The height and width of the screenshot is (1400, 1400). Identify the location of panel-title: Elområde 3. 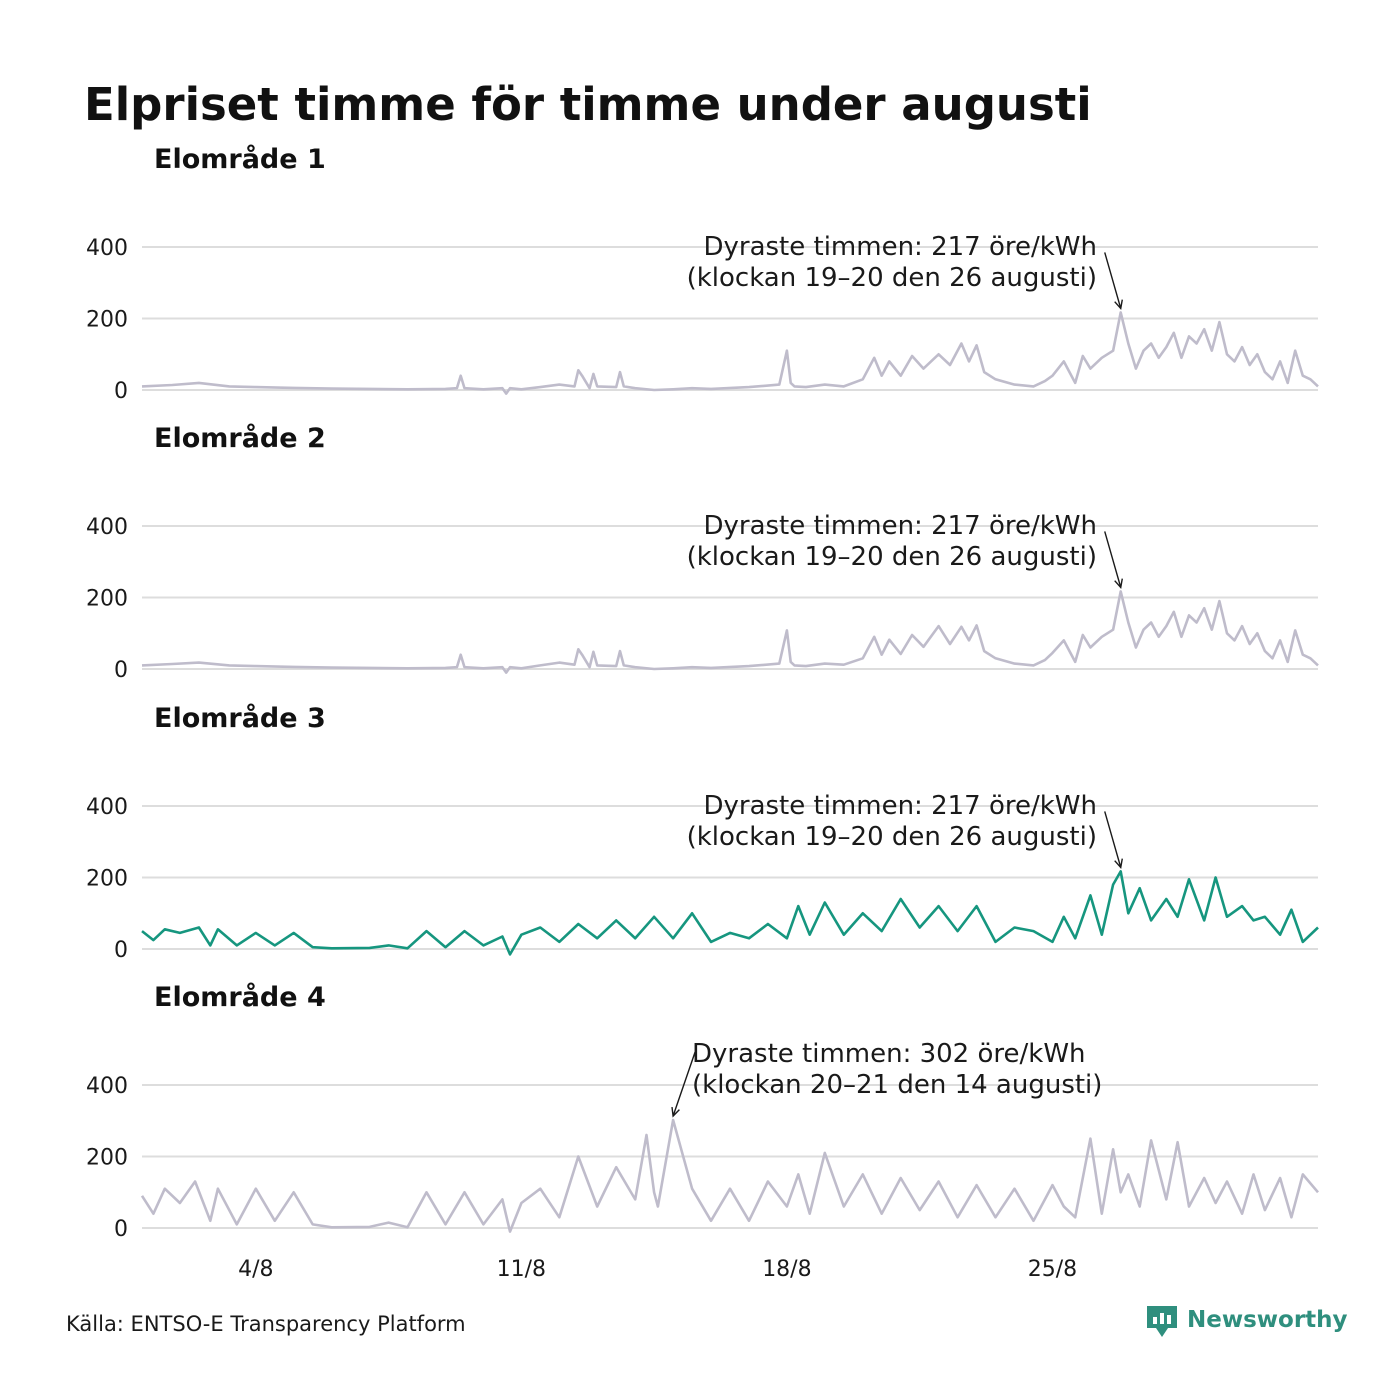
(240, 718).